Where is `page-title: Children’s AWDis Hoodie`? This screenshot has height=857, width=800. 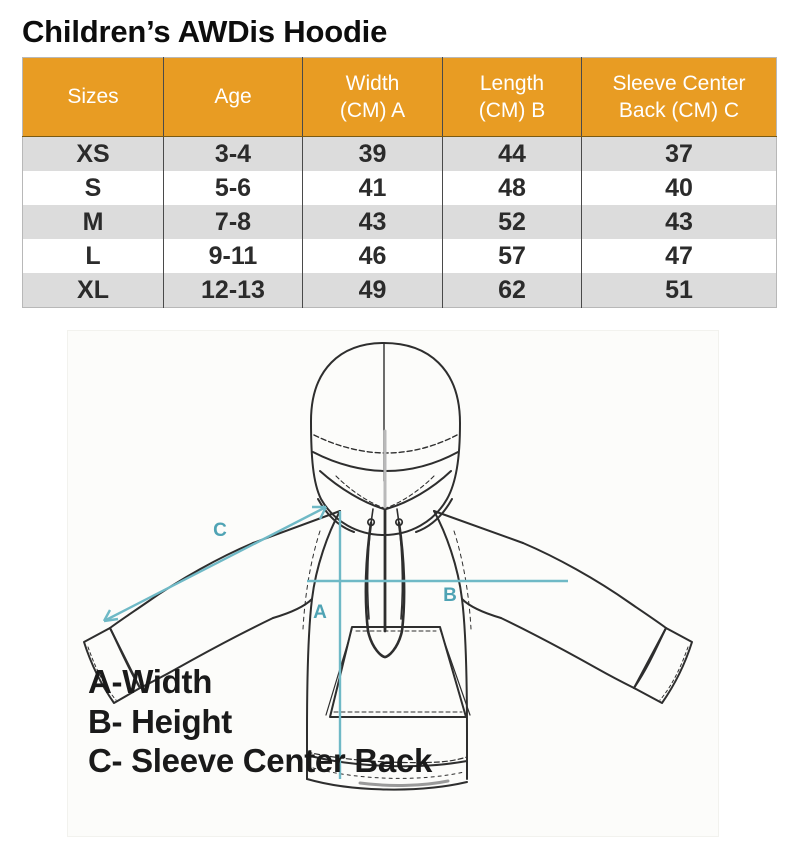
page-title: Children’s AWDis Hoodie is located at coordinates (205, 31).